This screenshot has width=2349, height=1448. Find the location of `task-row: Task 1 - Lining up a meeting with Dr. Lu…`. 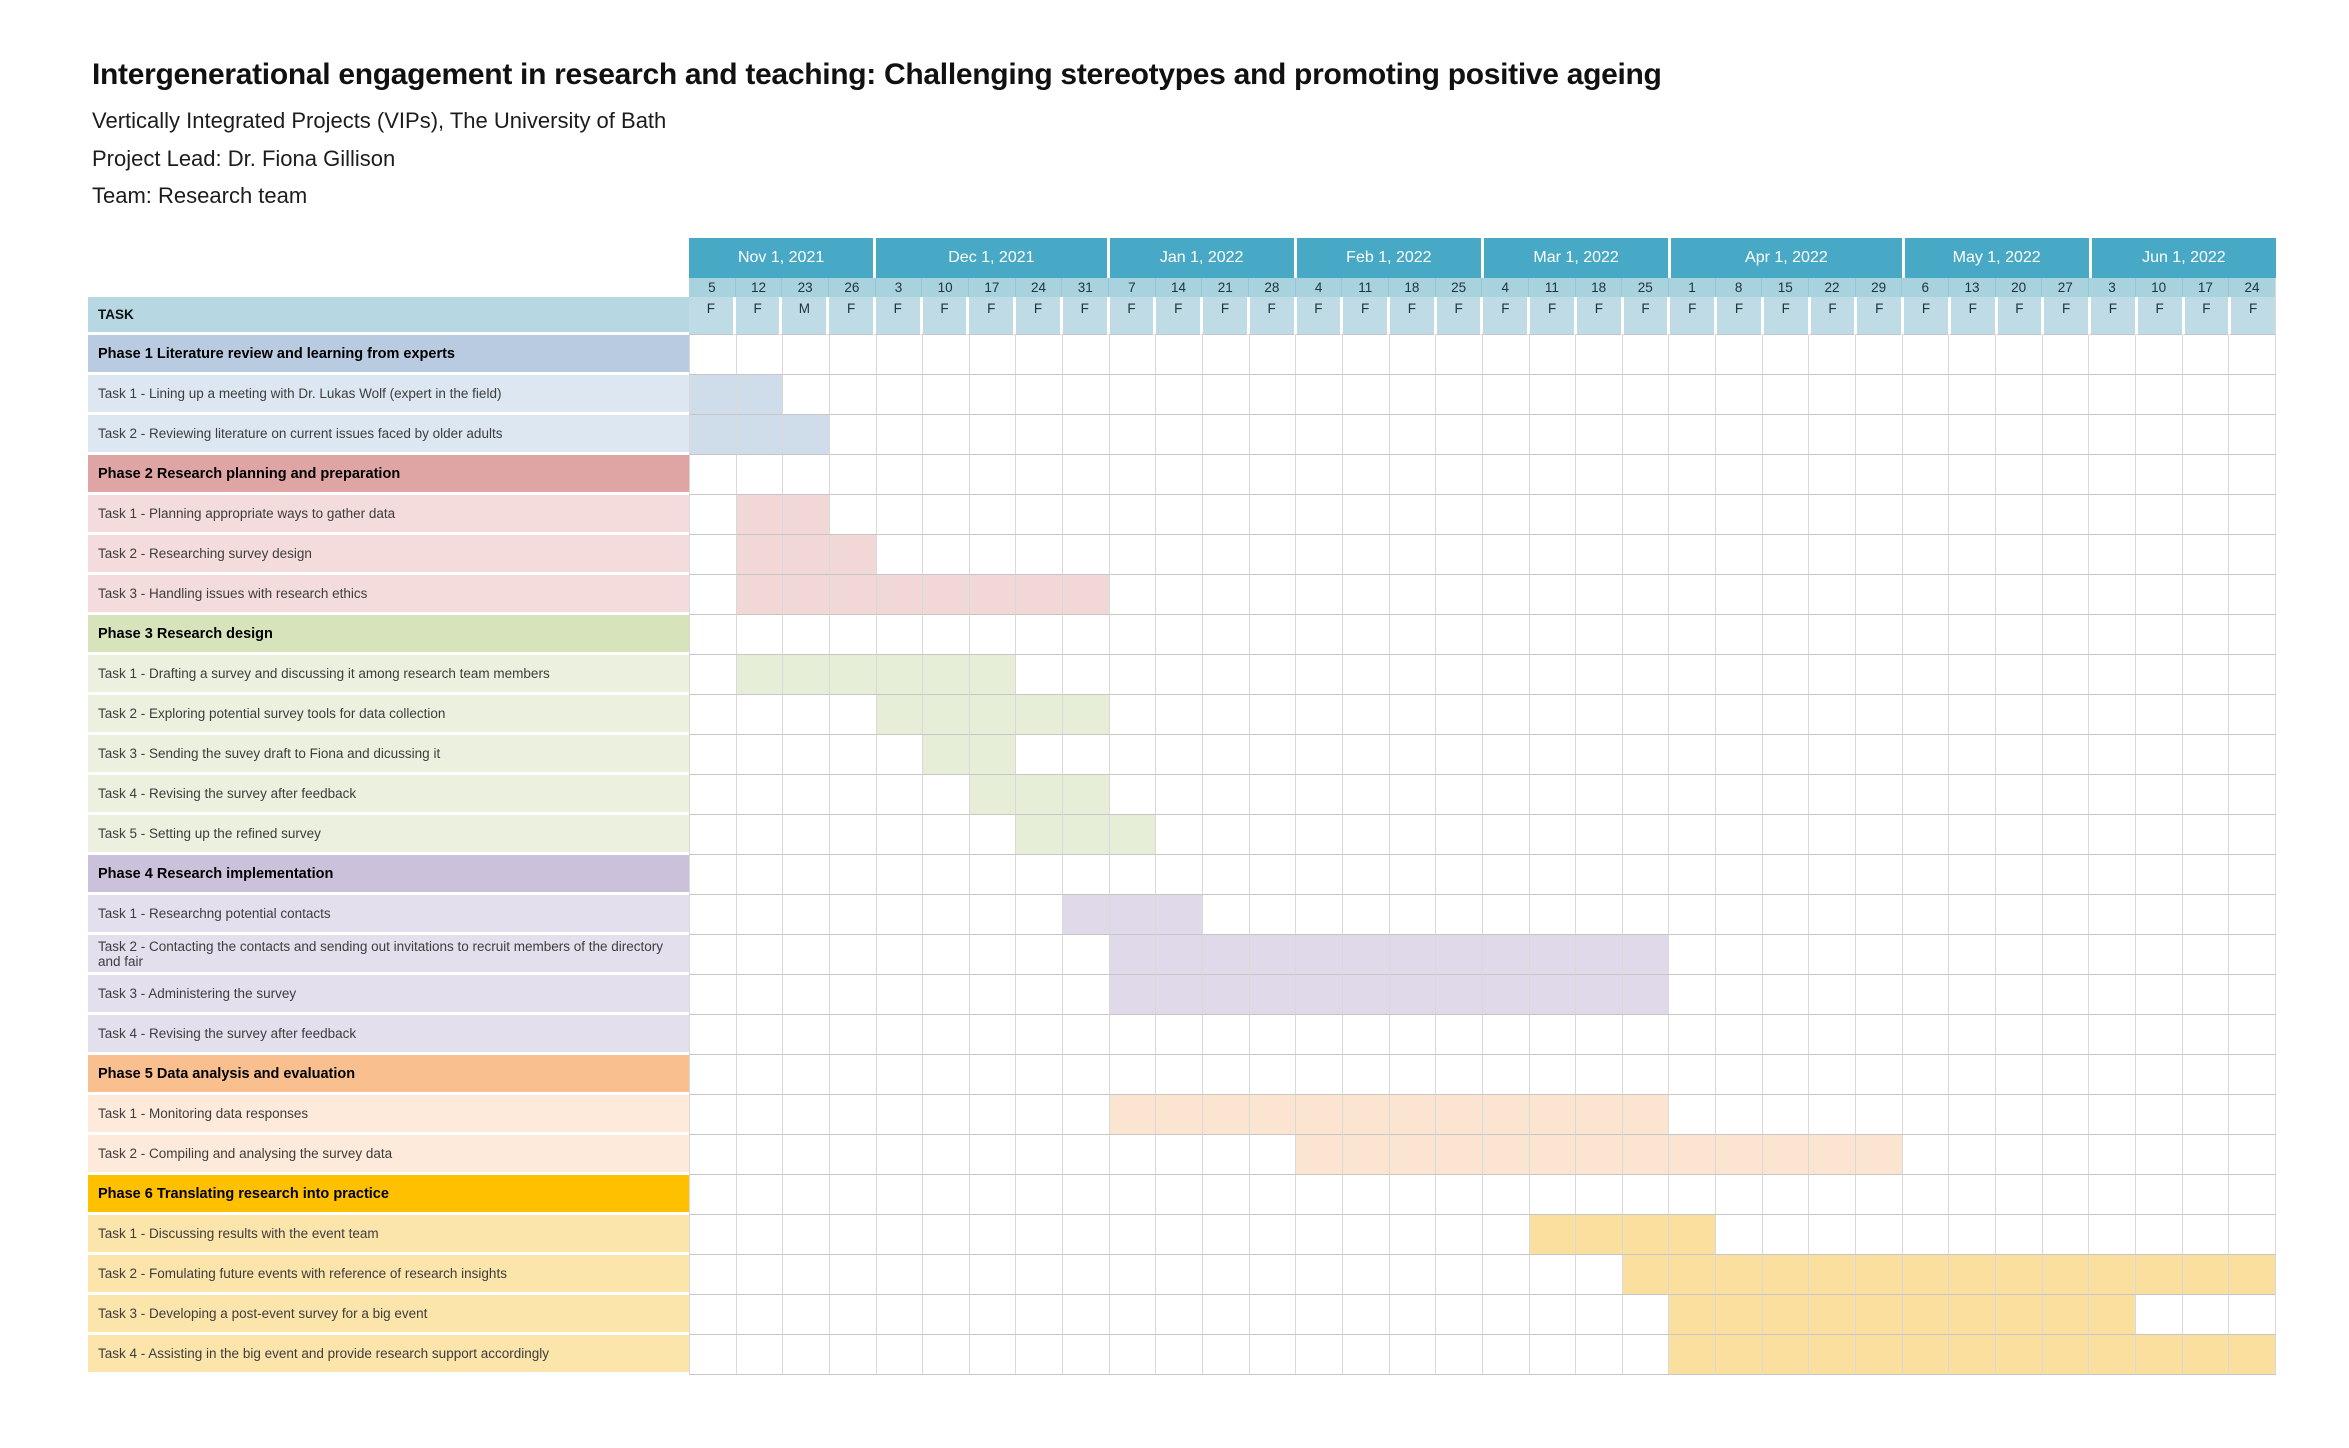

task-row: Task 1 - Lining up a meeting with Dr. Lu… is located at coordinates (1182, 395).